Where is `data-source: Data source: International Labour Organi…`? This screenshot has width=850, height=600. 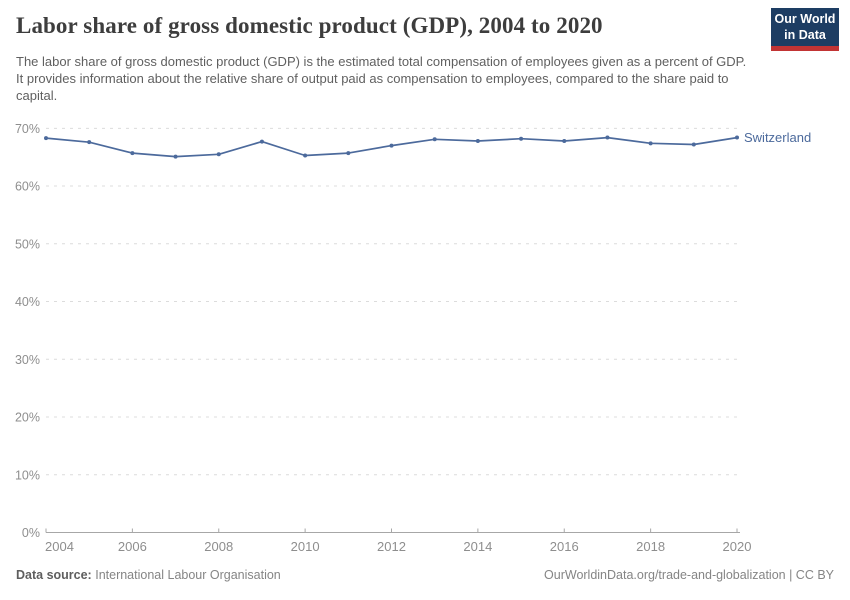
data-source: Data source: International Labour Organi… is located at coordinates (148, 575).